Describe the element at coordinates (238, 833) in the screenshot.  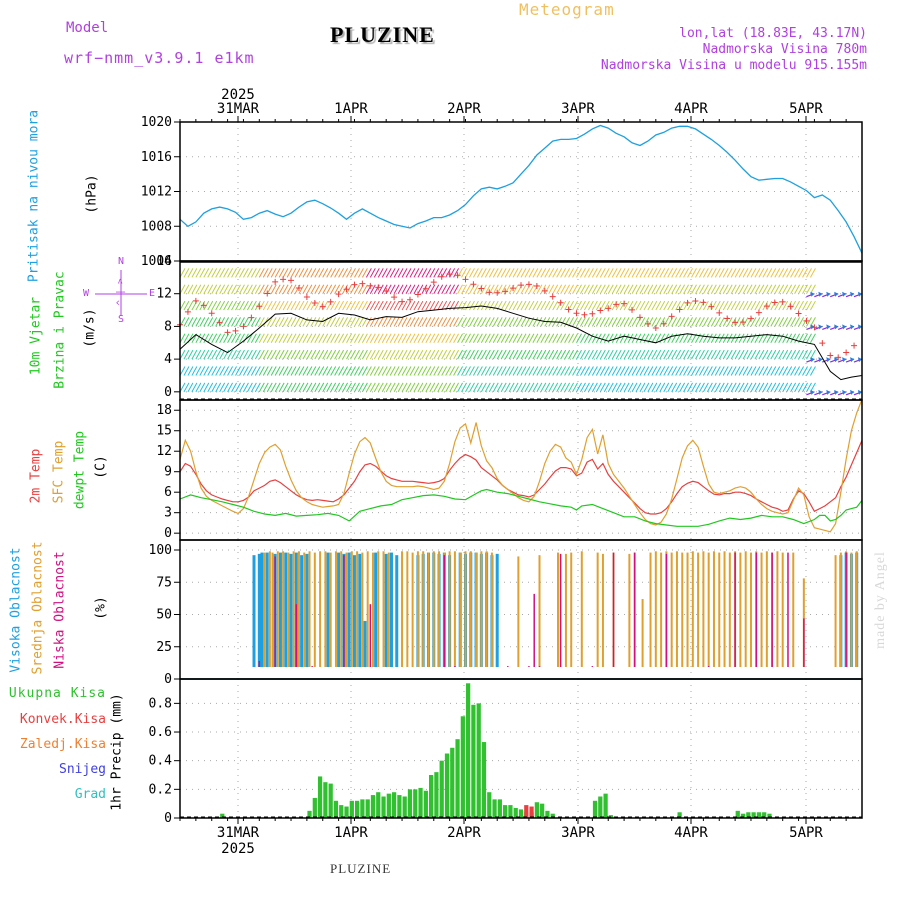
I see `bottom-date-label: 31MAR` at that location.